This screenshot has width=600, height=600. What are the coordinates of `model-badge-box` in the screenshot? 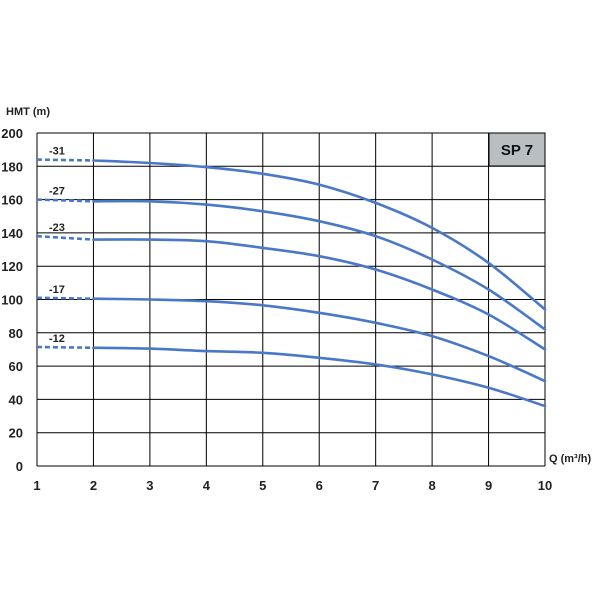 It's located at (517, 149).